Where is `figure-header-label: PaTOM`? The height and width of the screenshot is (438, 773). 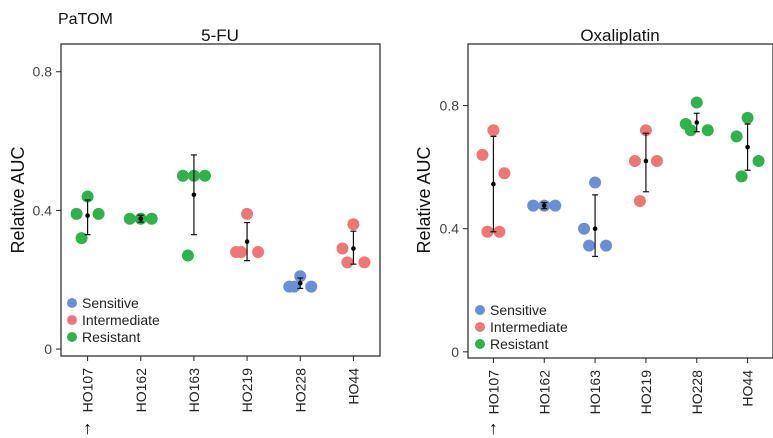
figure-header-label: PaTOM is located at coordinates (85, 19).